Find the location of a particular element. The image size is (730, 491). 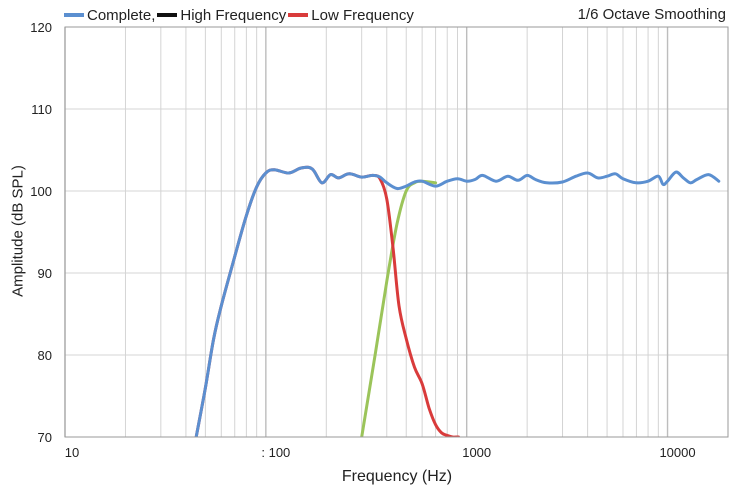

legend-swatch-high-frequency is located at coordinates (167, 15).